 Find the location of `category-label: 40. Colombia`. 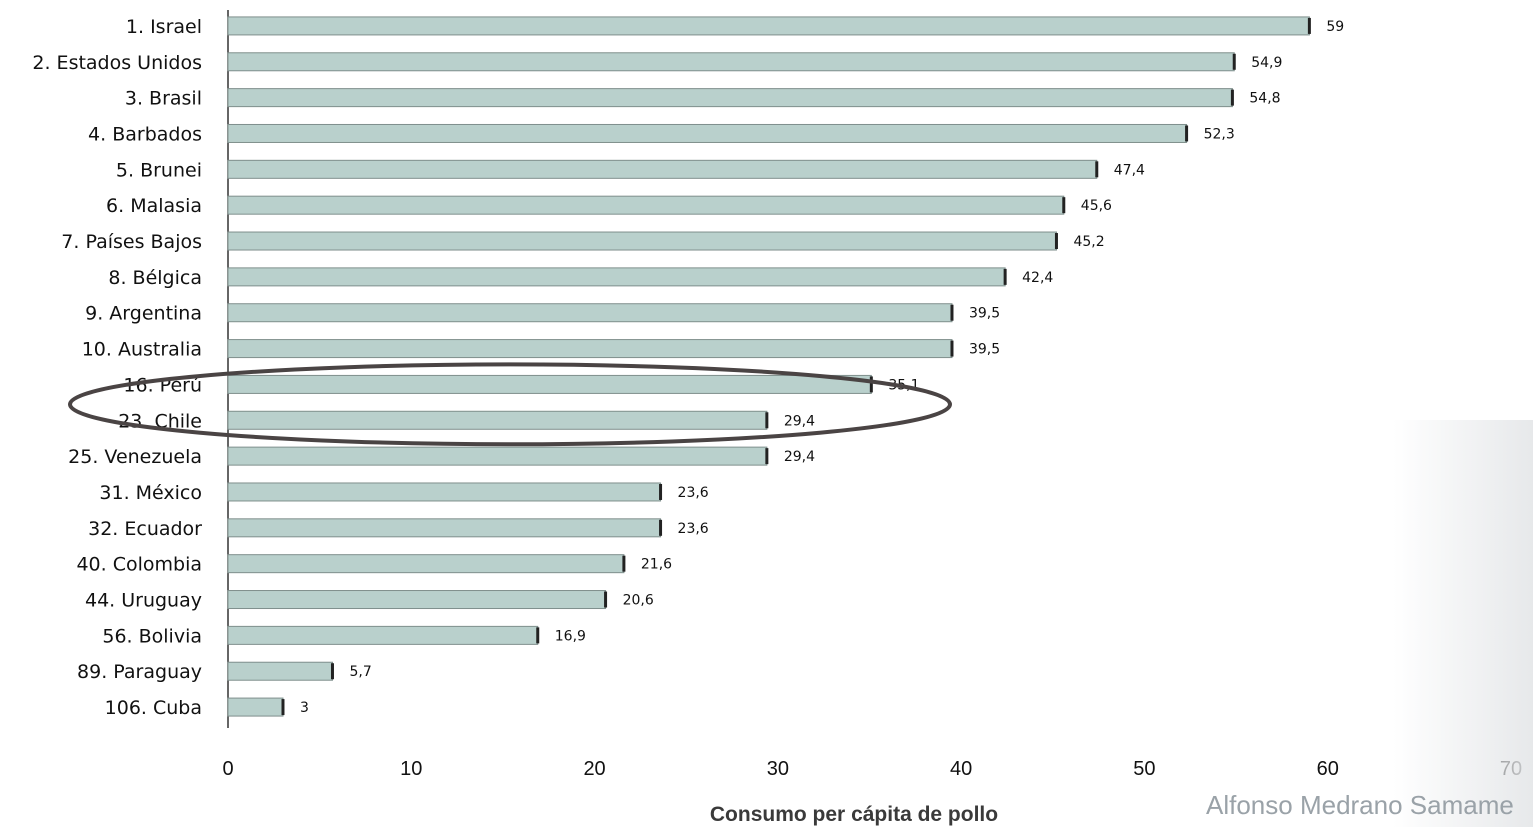

category-label: 40. Colombia is located at coordinates (139, 565).